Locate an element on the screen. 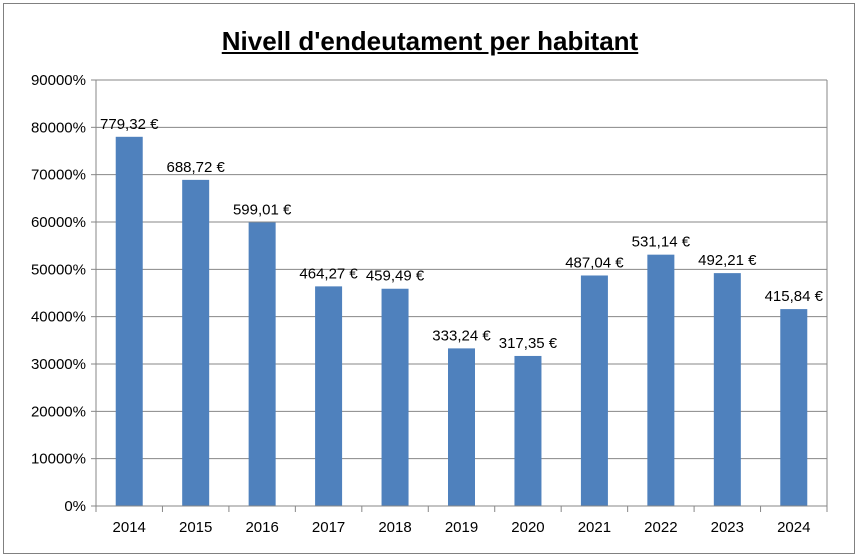 Image resolution: width=860 pixels, height=559 pixels. y-tick-label: 0% is located at coordinates (75, 506).